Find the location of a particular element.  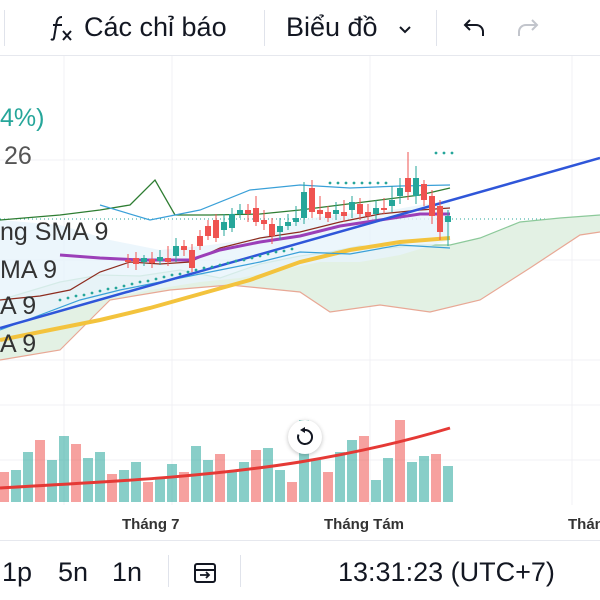

bottom-divider is located at coordinates (168, 571).